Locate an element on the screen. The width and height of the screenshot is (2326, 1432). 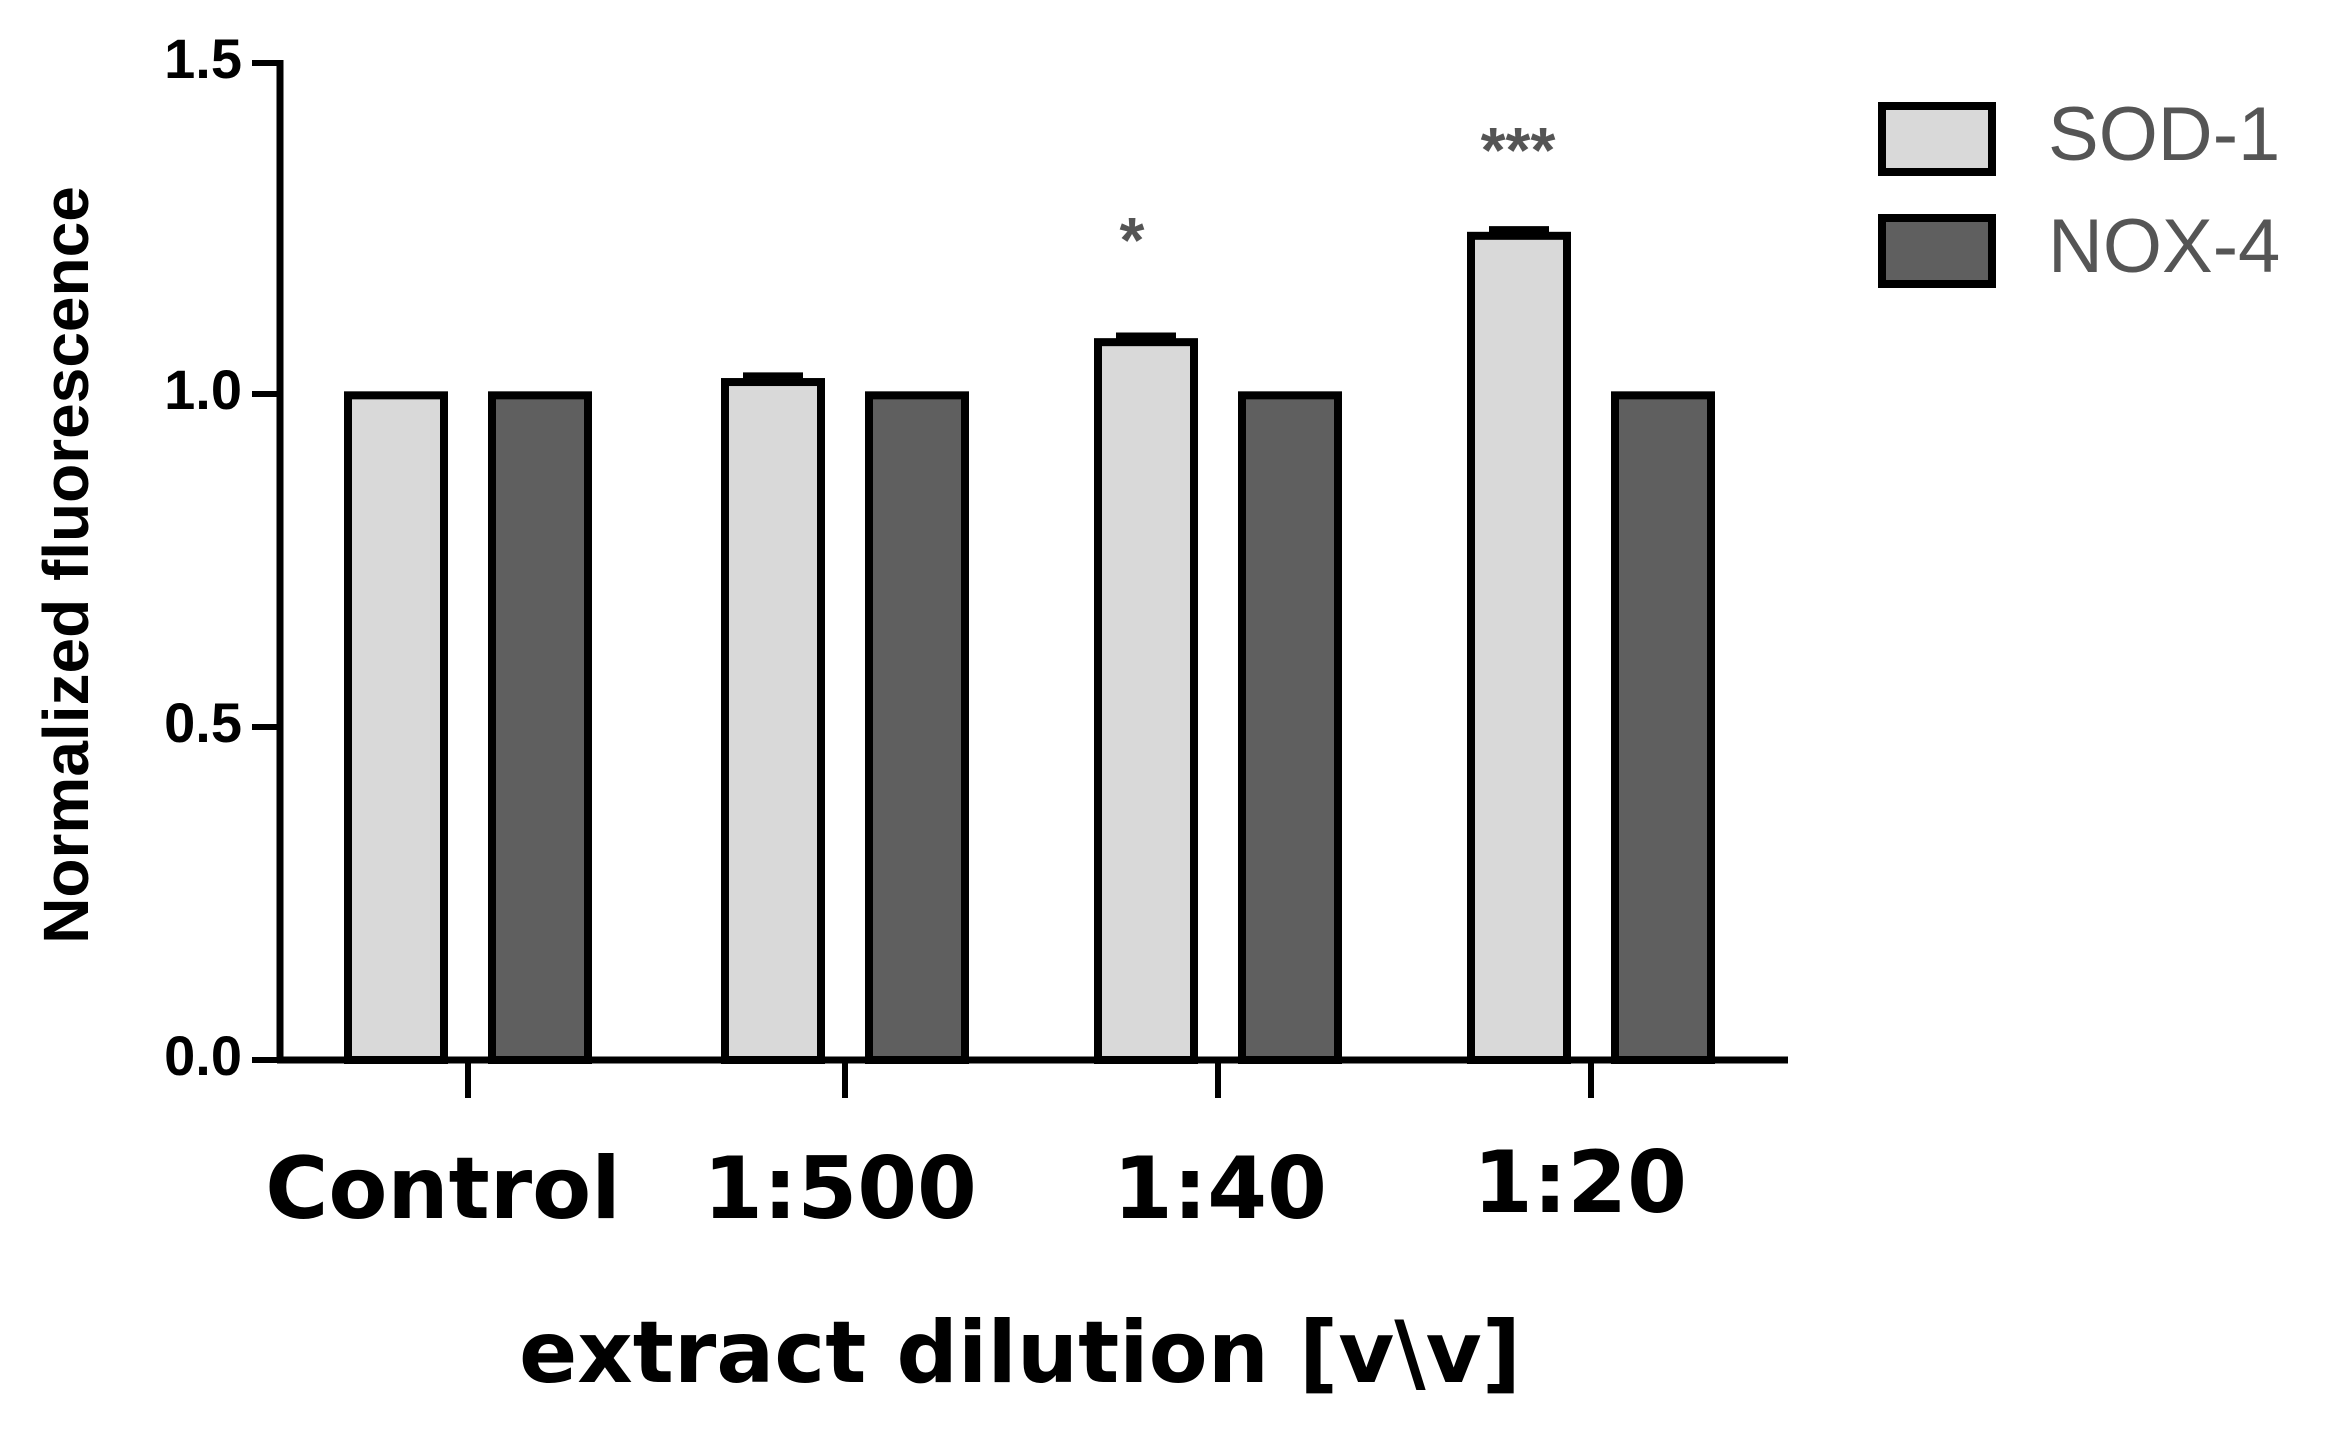
y-tick-label: 0.0 is located at coordinates (203, 1055).